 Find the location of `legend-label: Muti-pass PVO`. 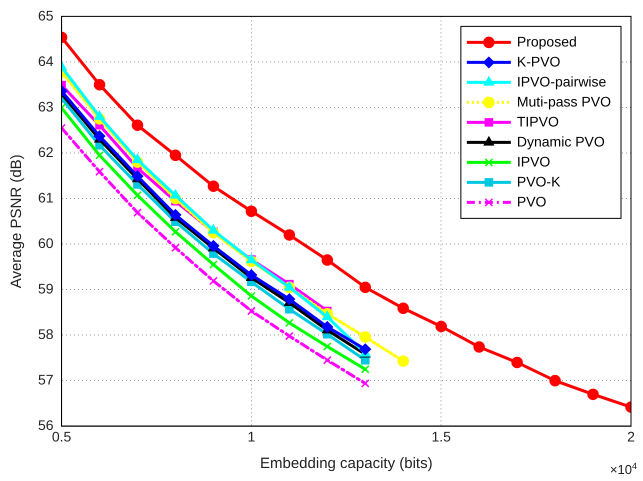

legend-label: Muti-pass PVO is located at coordinates (564, 101).